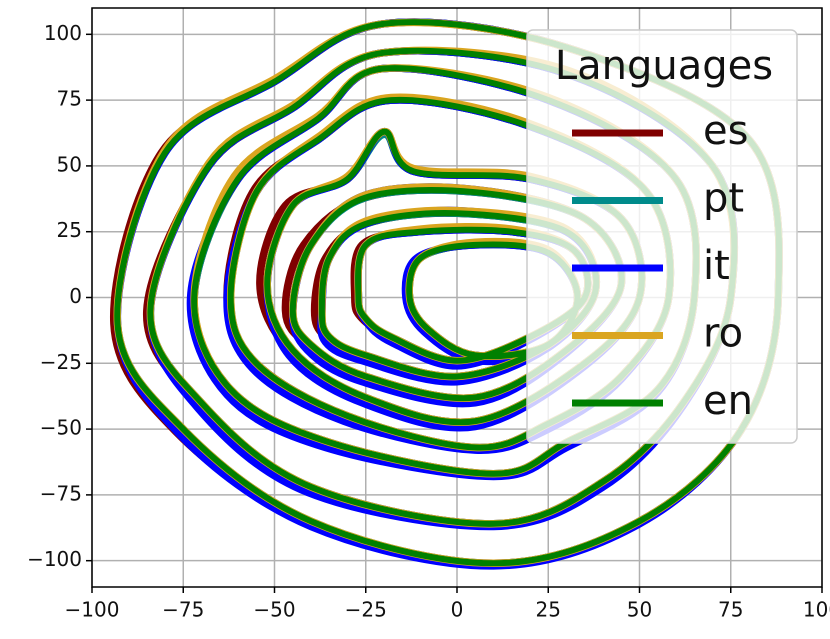  I want to click on legend-label: es, so click(725, 131).